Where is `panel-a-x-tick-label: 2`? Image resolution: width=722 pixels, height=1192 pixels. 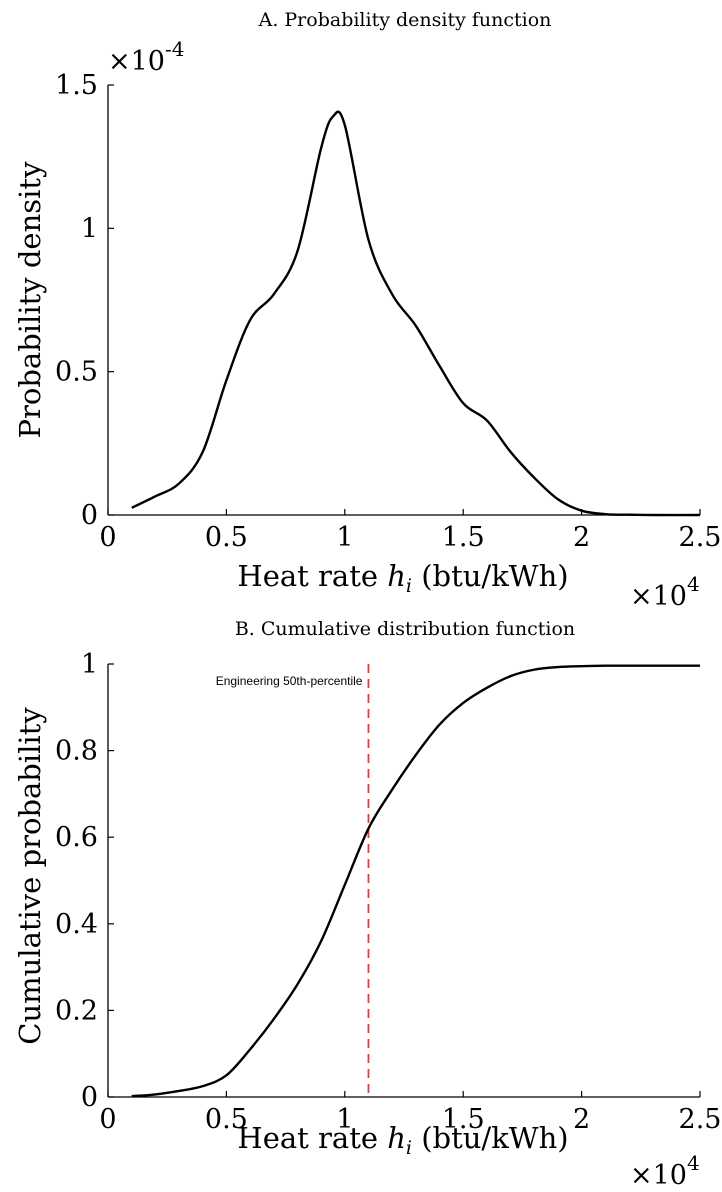 panel-a-x-tick-label: 2 is located at coordinates (581, 537).